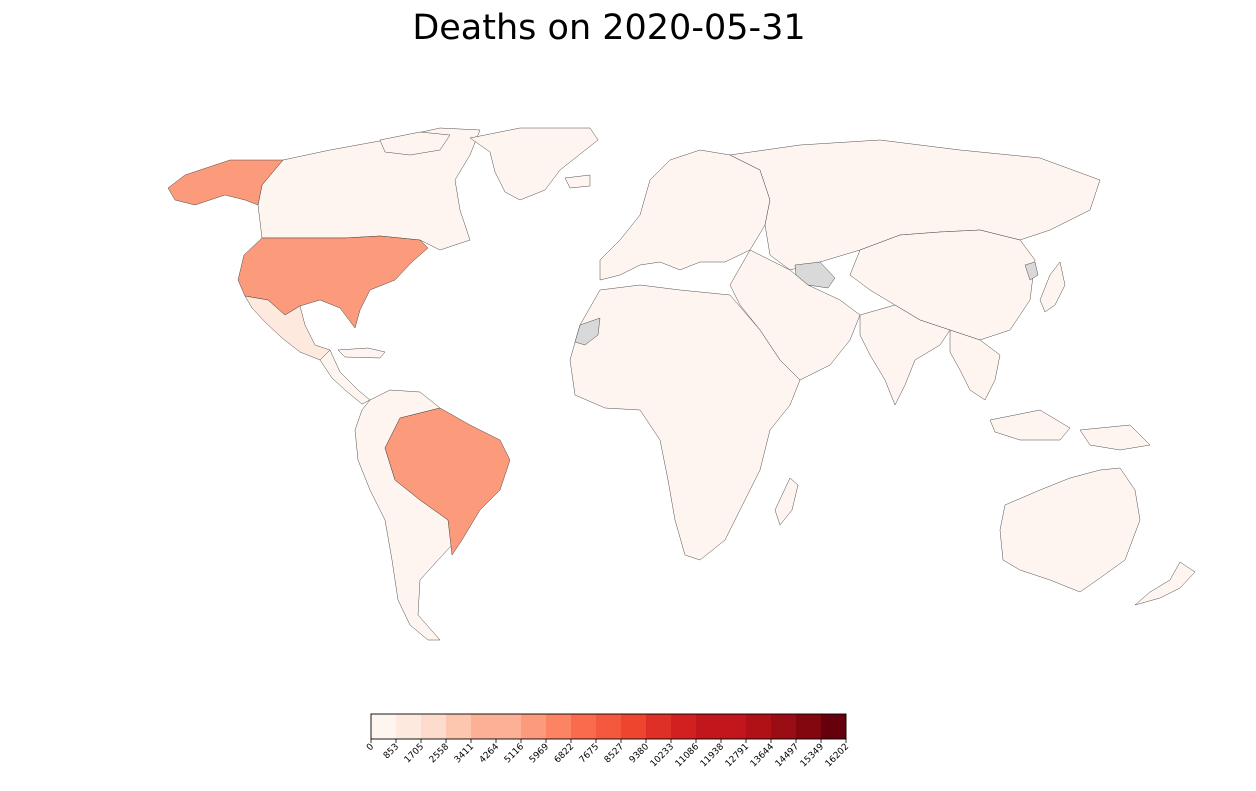 The height and width of the screenshot is (791, 1256). What do you see at coordinates (534, 164) in the screenshot?
I see `region-greenland` at bounding box center [534, 164].